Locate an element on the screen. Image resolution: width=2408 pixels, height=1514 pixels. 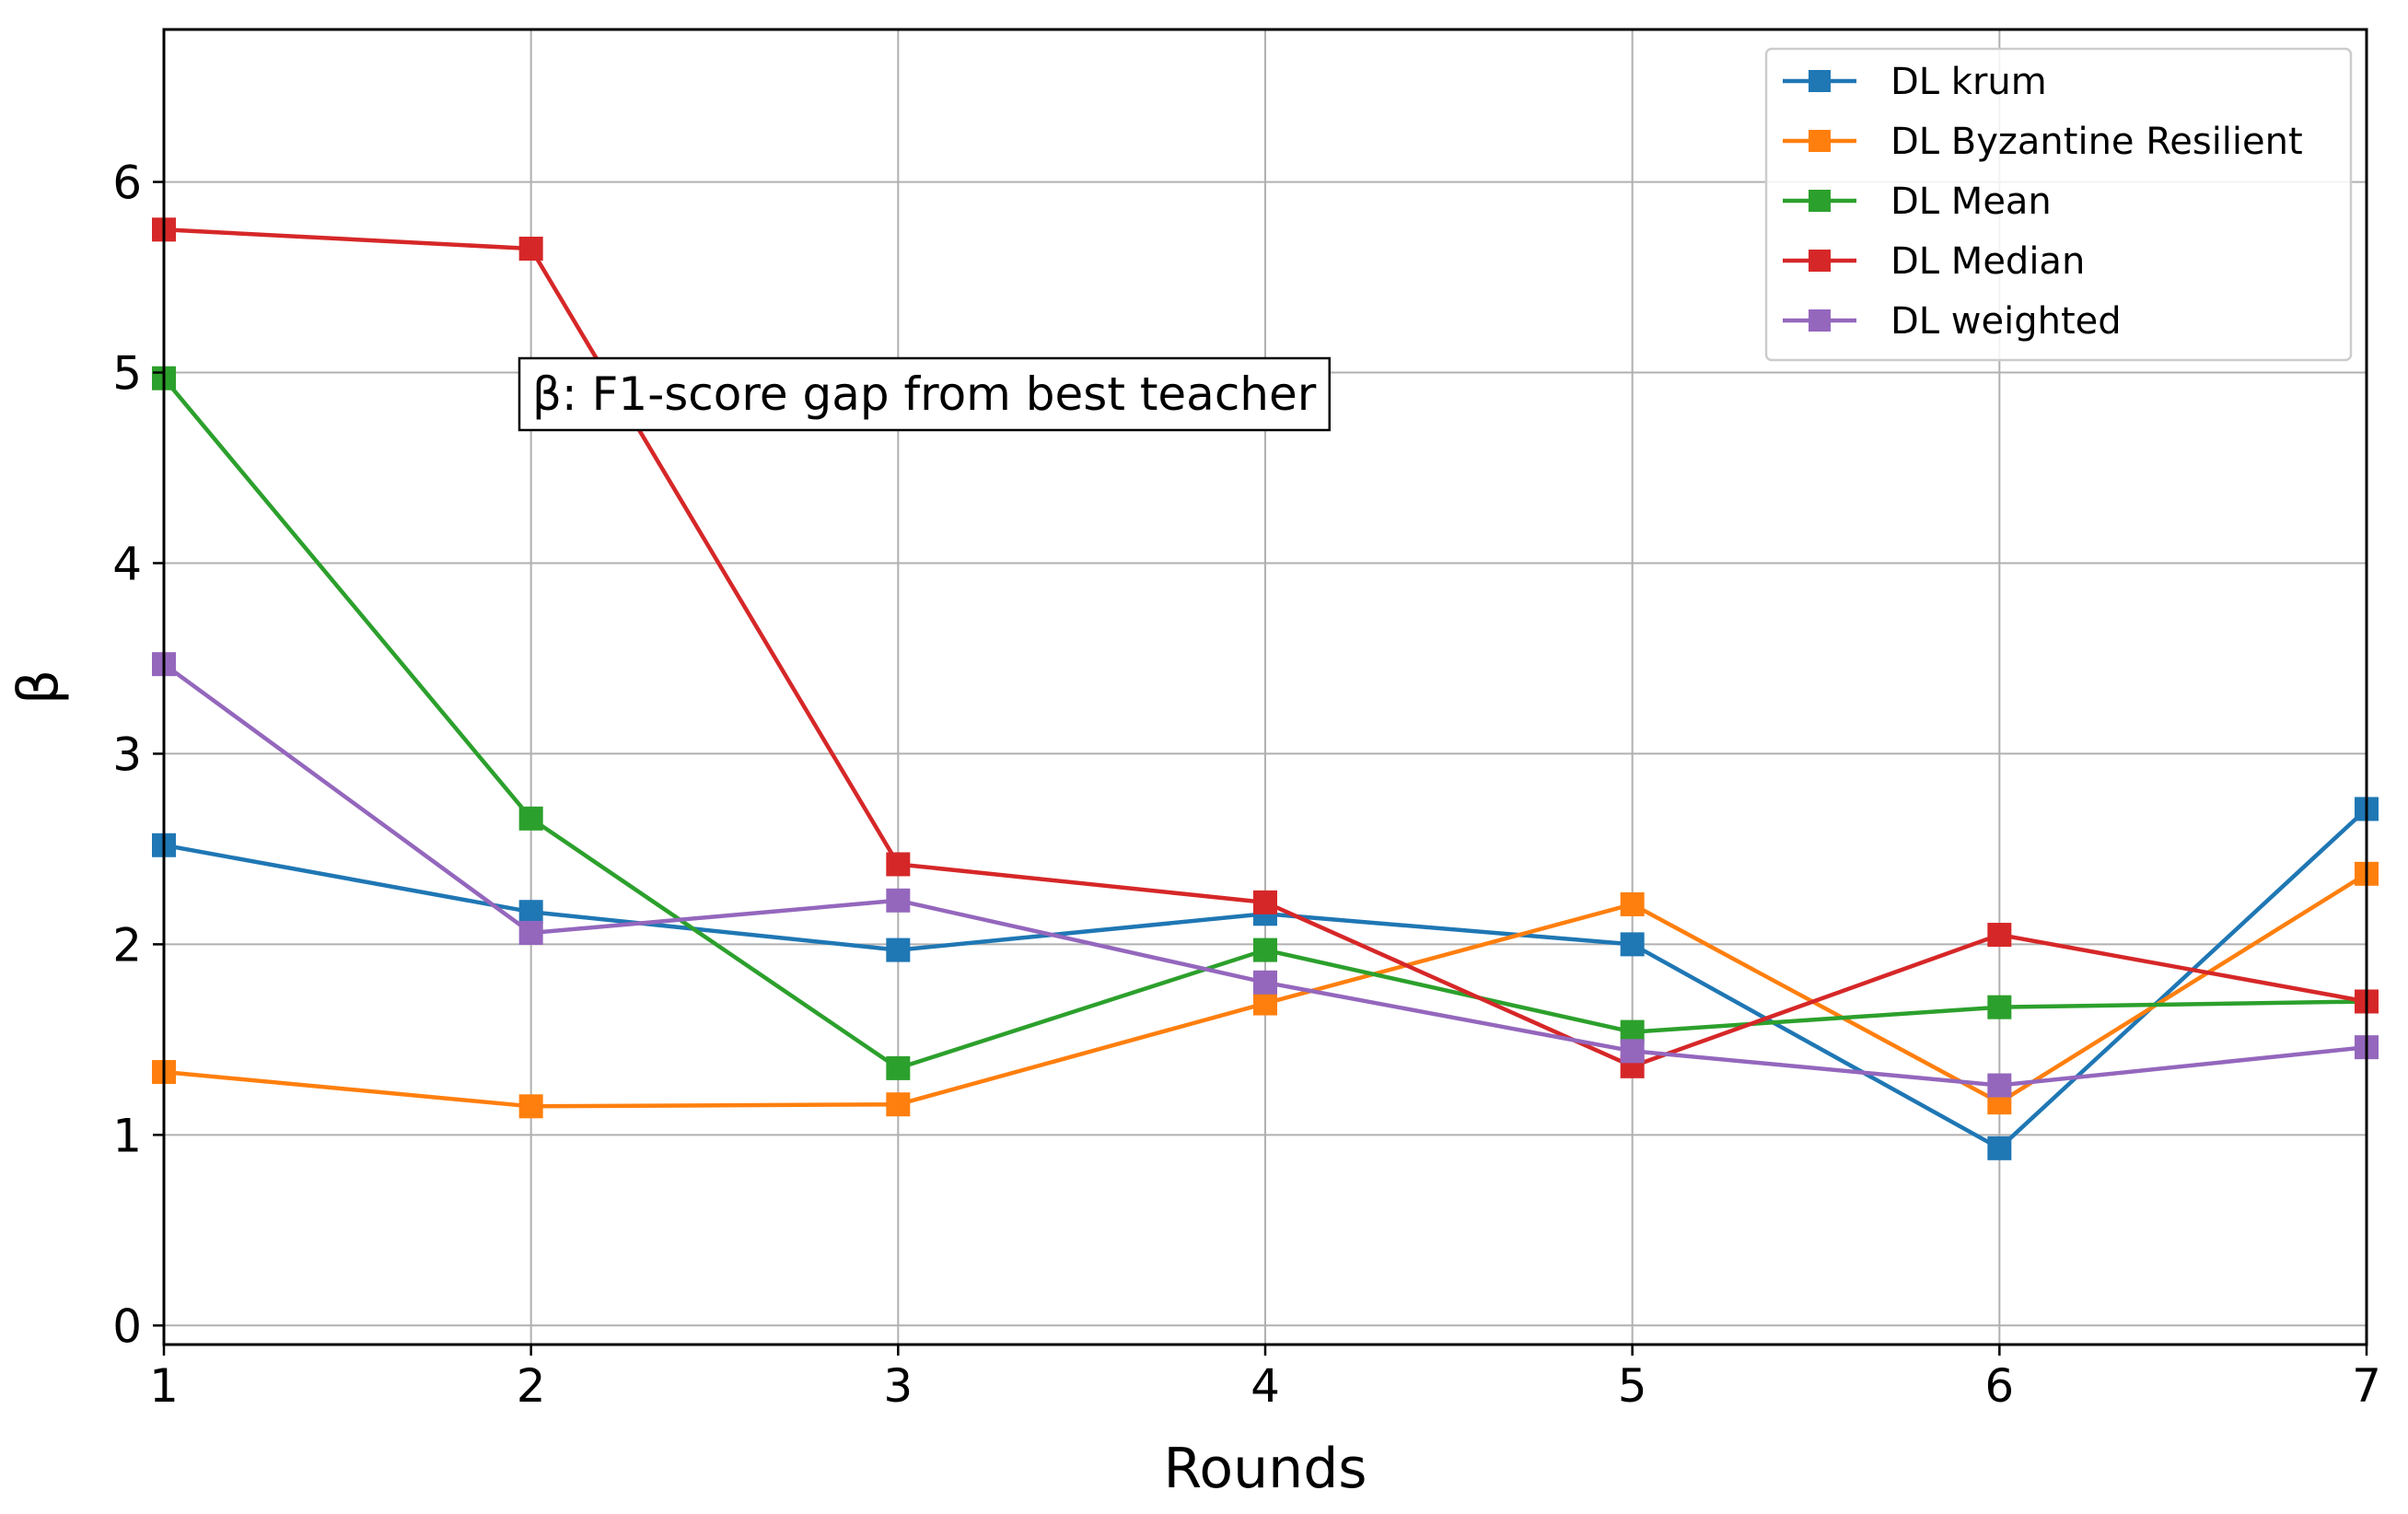
y-tick-label: 1 is located at coordinates (127, 1135).